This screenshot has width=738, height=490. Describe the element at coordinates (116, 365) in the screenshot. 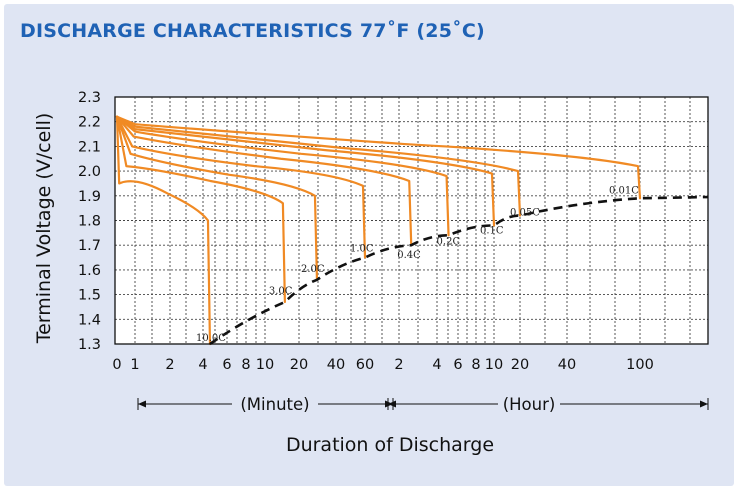

I see `x-tick-label-minute: 0` at that location.